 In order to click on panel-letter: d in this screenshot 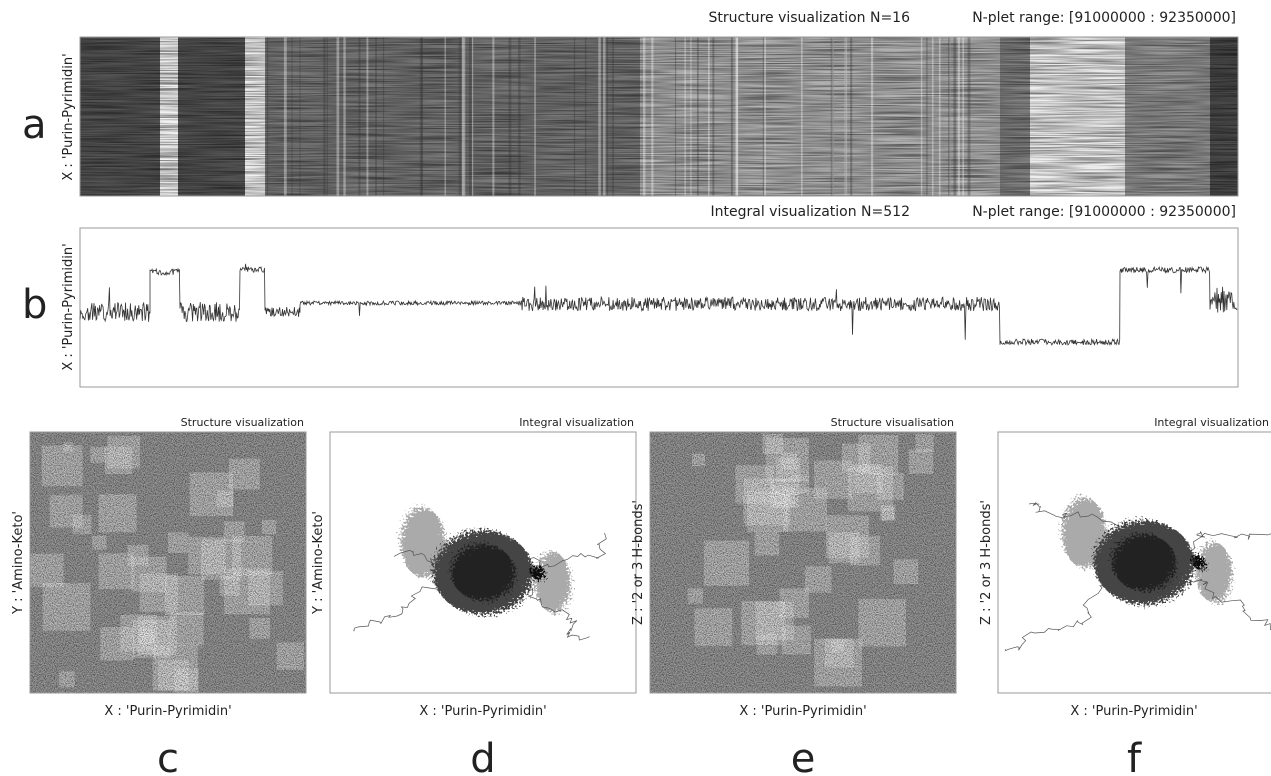, I will do `click(482, 756)`.